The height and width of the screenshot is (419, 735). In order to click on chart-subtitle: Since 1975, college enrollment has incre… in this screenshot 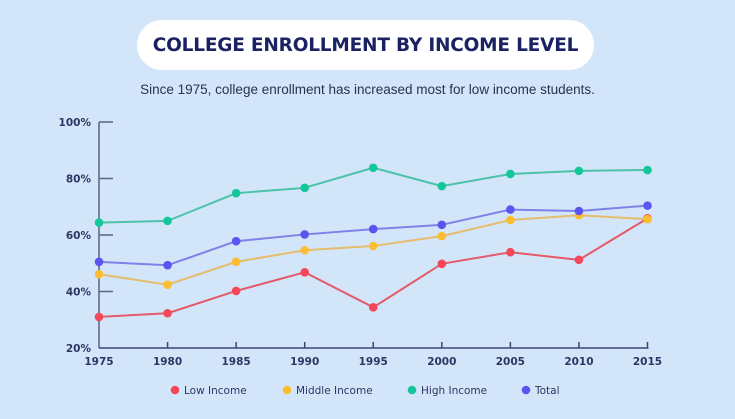, I will do `click(367, 89)`.